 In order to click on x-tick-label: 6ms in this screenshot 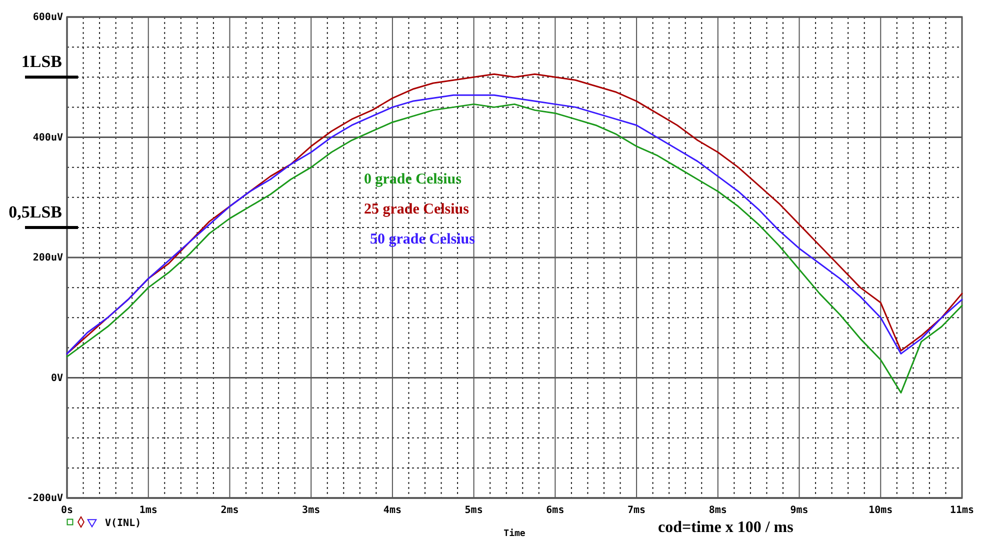, I will do `click(555, 510)`.